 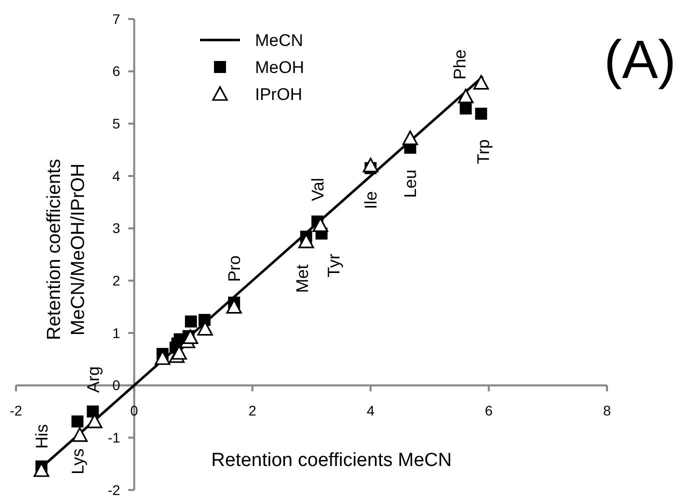 What do you see at coordinates (370, 410) in the screenshot?
I see `x-tick-label: 4` at bounding box center [370, 410].